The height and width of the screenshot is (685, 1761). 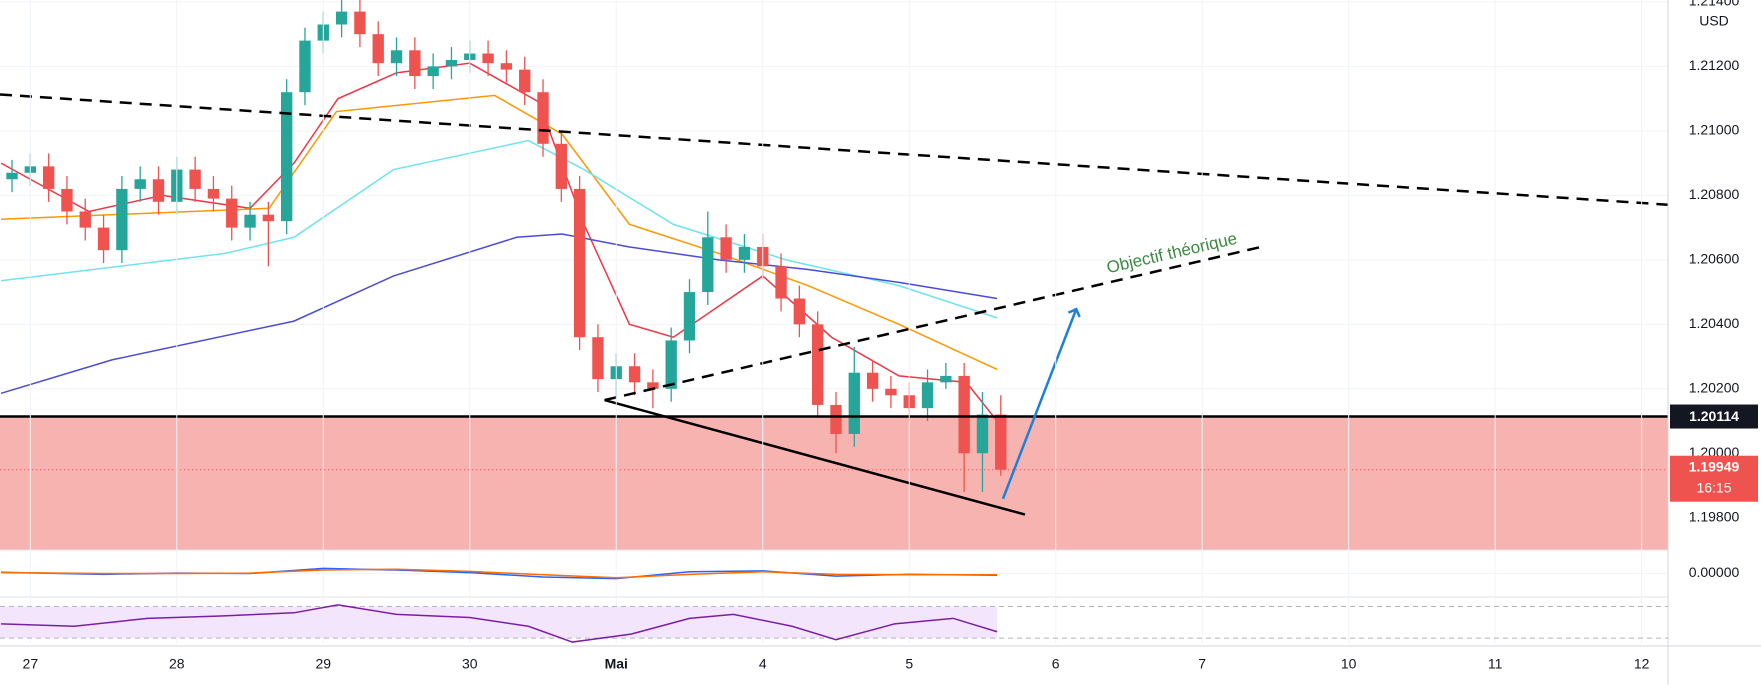 What do you see at coordinates (909, 664) in the screenshot?
I see `x-tick-label: 5` at bounding box center [909, 664].